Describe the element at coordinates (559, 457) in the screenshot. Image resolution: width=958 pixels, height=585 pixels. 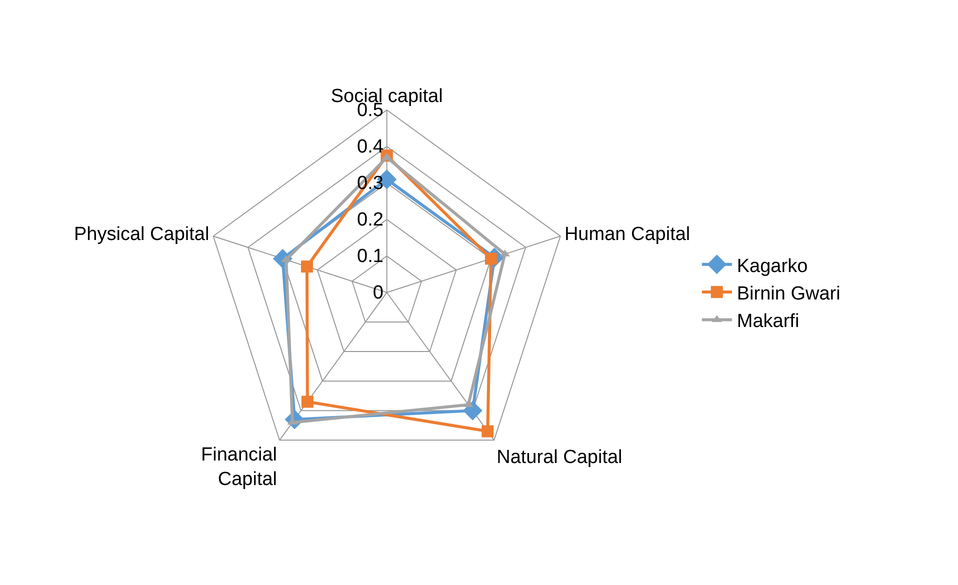
I see `spoke-label: Natural Capital` at that location.